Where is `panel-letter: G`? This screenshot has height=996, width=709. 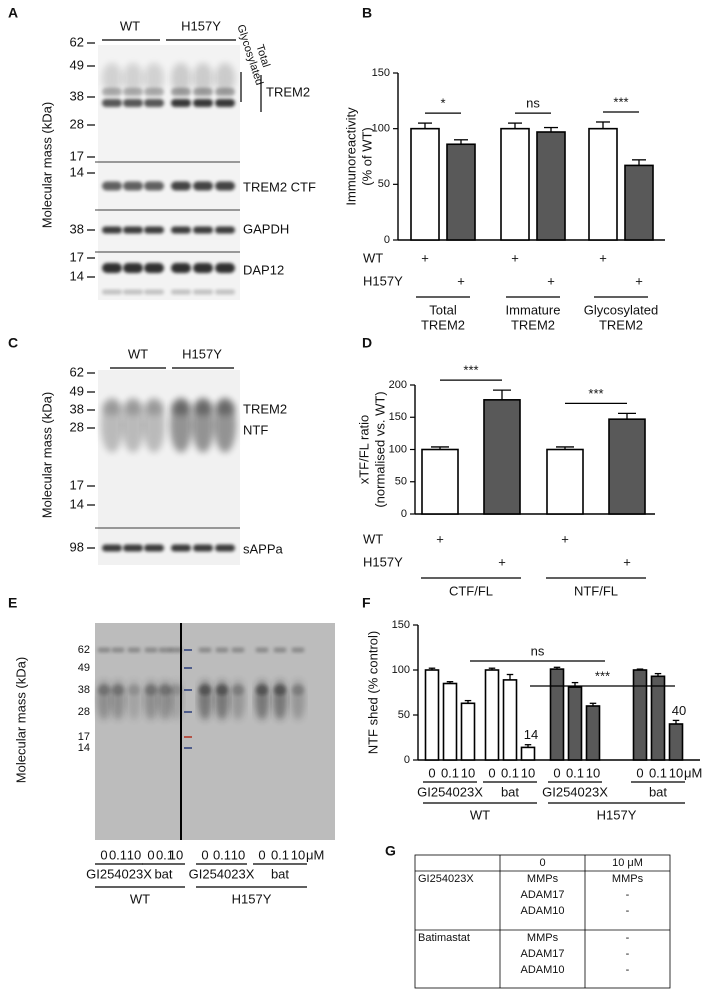
panel-letter: G is located at coordinates (390, 851).